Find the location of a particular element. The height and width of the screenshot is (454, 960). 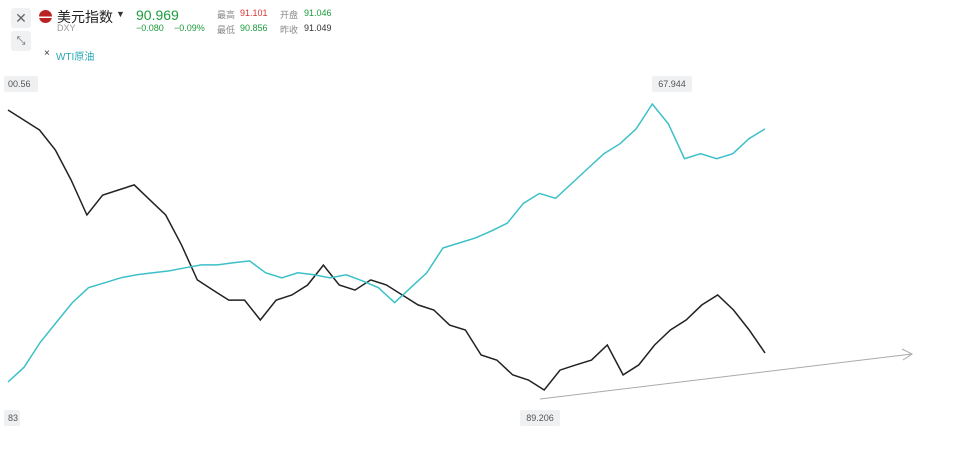

stat-value: 91.046 is located at coordinates (318, 13).